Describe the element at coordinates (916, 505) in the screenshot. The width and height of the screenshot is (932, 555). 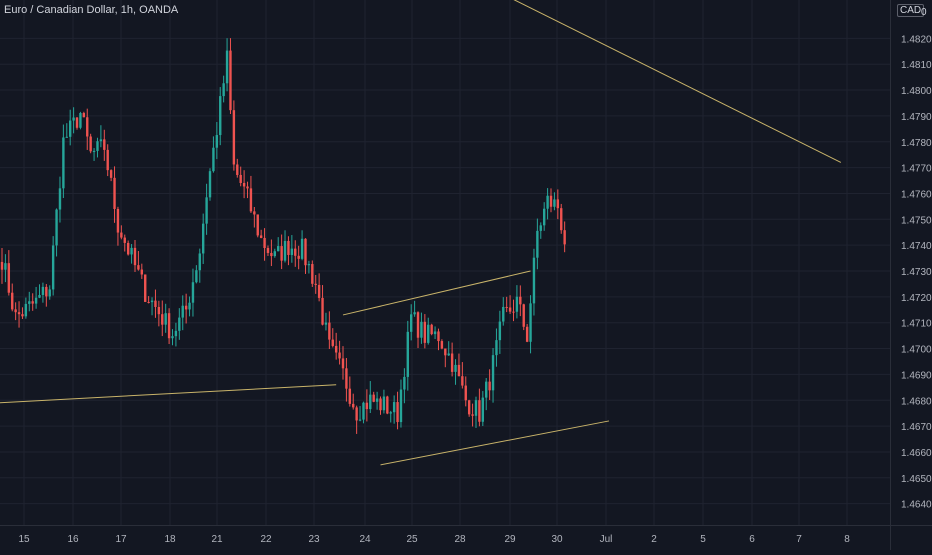
I see `y-tick-label: 1.46400` at that location.